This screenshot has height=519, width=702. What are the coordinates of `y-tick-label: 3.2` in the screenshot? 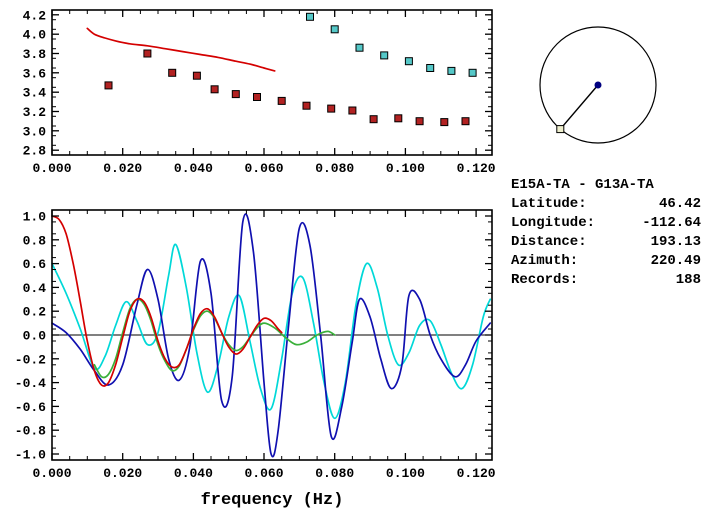 It's located at (35, 112).